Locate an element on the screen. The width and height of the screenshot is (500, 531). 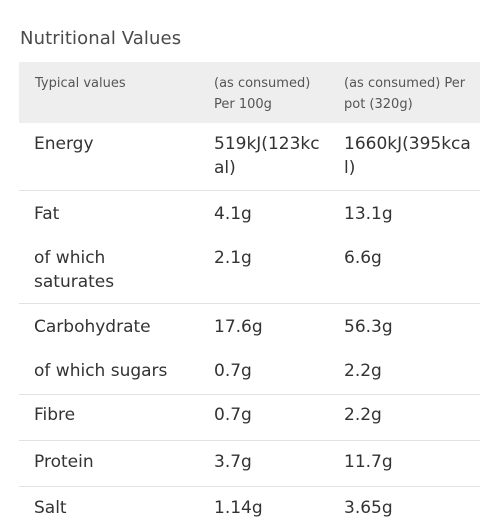
per-100g-value: 519kJ(123kcal) is located at coordinates (267, 156).